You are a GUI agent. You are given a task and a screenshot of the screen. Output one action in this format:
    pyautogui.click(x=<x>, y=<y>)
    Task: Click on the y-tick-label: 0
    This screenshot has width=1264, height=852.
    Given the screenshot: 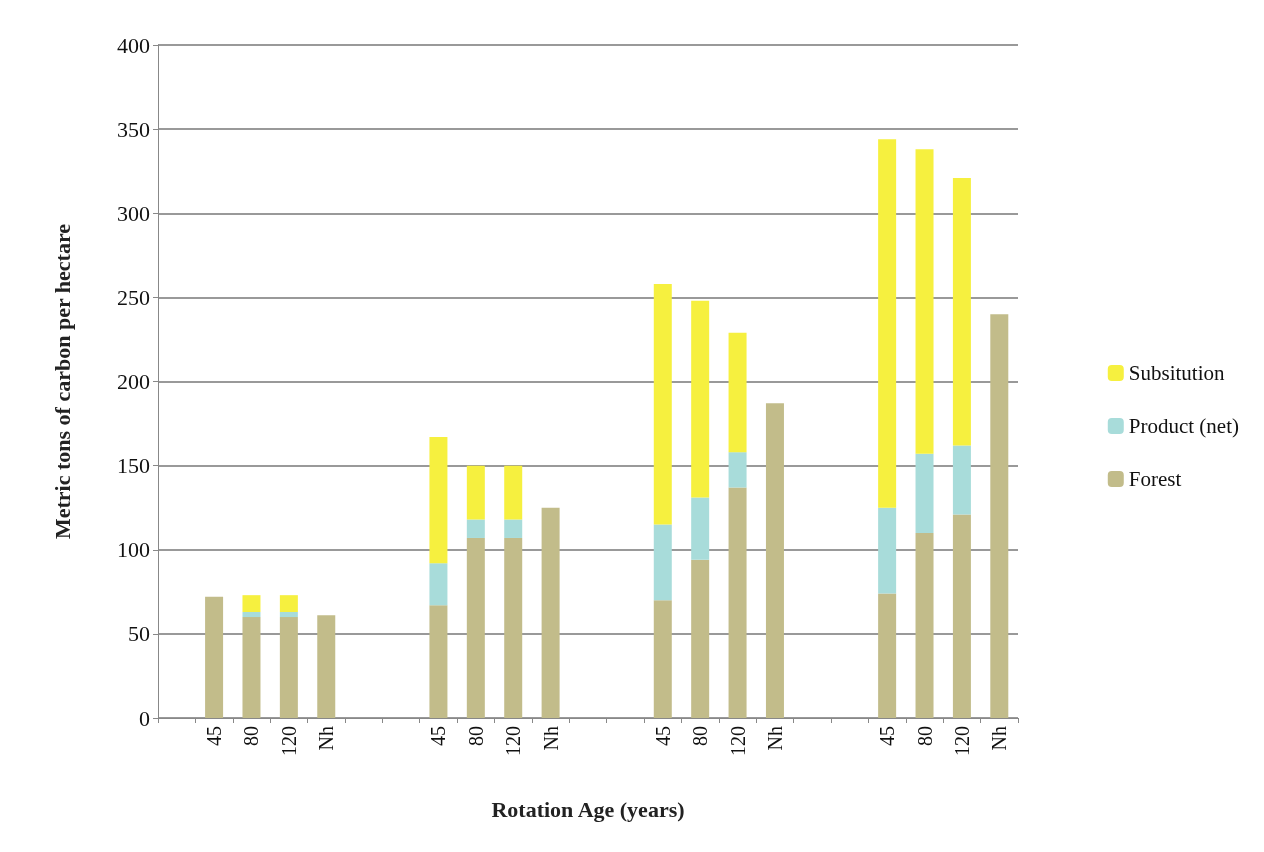 What is the action you would take?
    pyautogui.click(x=144, y=718)
    